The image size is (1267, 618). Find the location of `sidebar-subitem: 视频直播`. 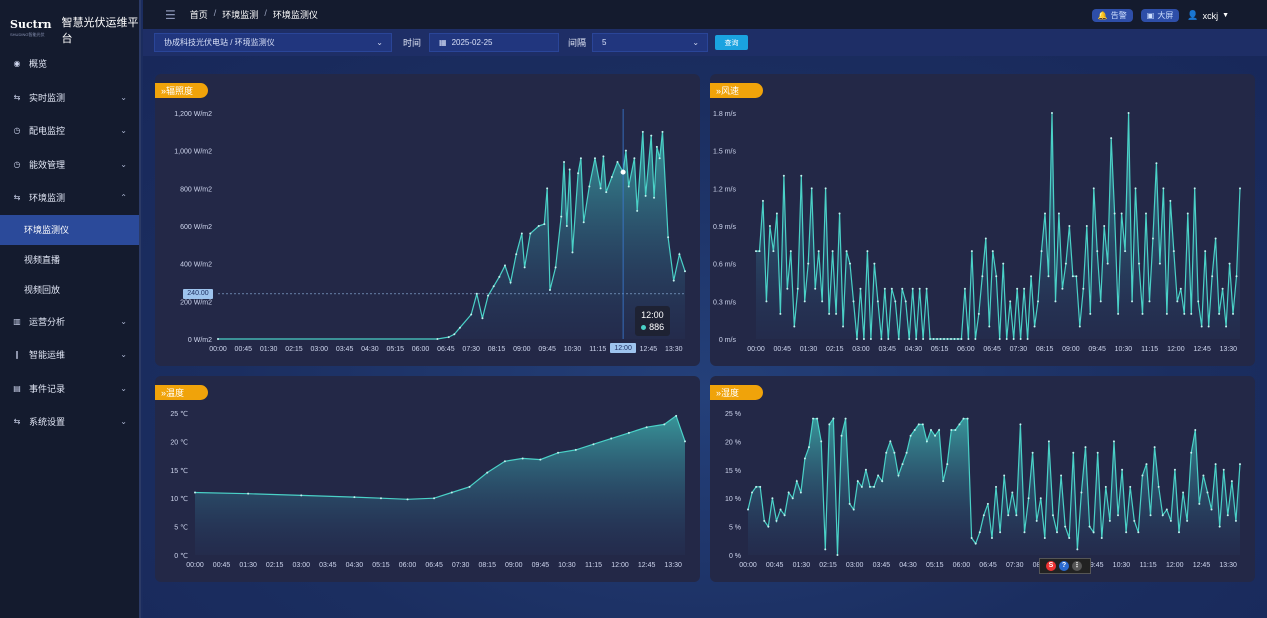

sidebar-subitem: 视频直播 is located at coordinates (42, 260).